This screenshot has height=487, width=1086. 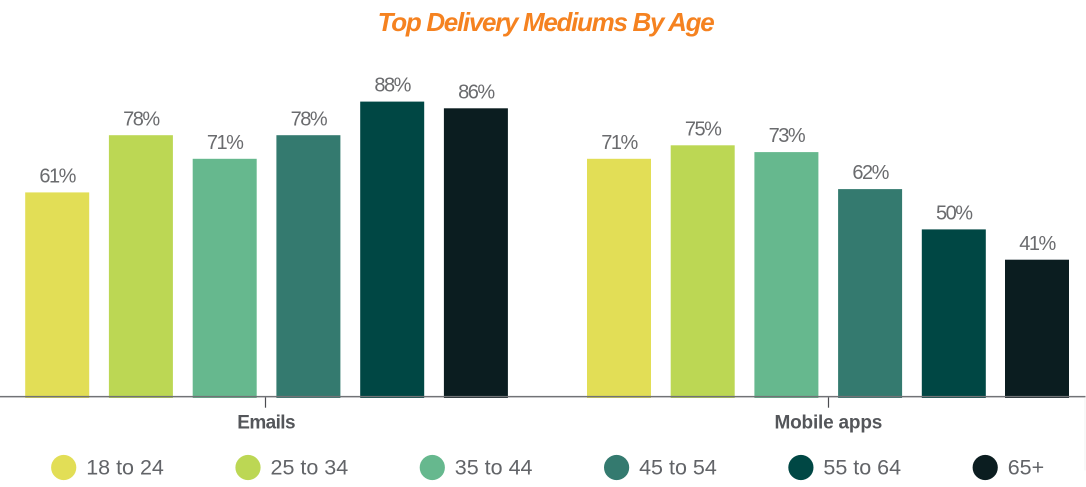 I want to click on svg-text: 73%, so click(x=787, y=136).